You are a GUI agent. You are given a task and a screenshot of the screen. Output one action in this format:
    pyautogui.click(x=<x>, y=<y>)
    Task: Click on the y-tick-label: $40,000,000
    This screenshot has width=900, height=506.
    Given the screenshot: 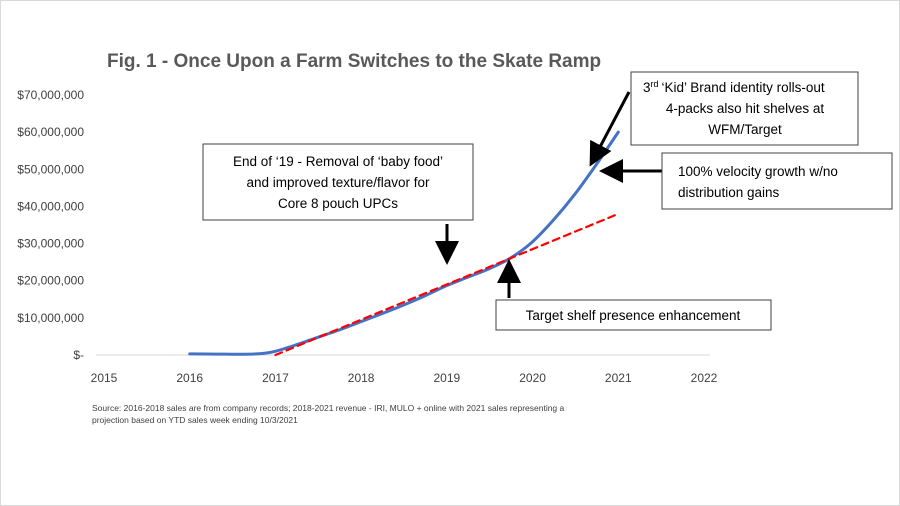 What is the action you would take?
    pyautogui.click(x=50, y=206)
    